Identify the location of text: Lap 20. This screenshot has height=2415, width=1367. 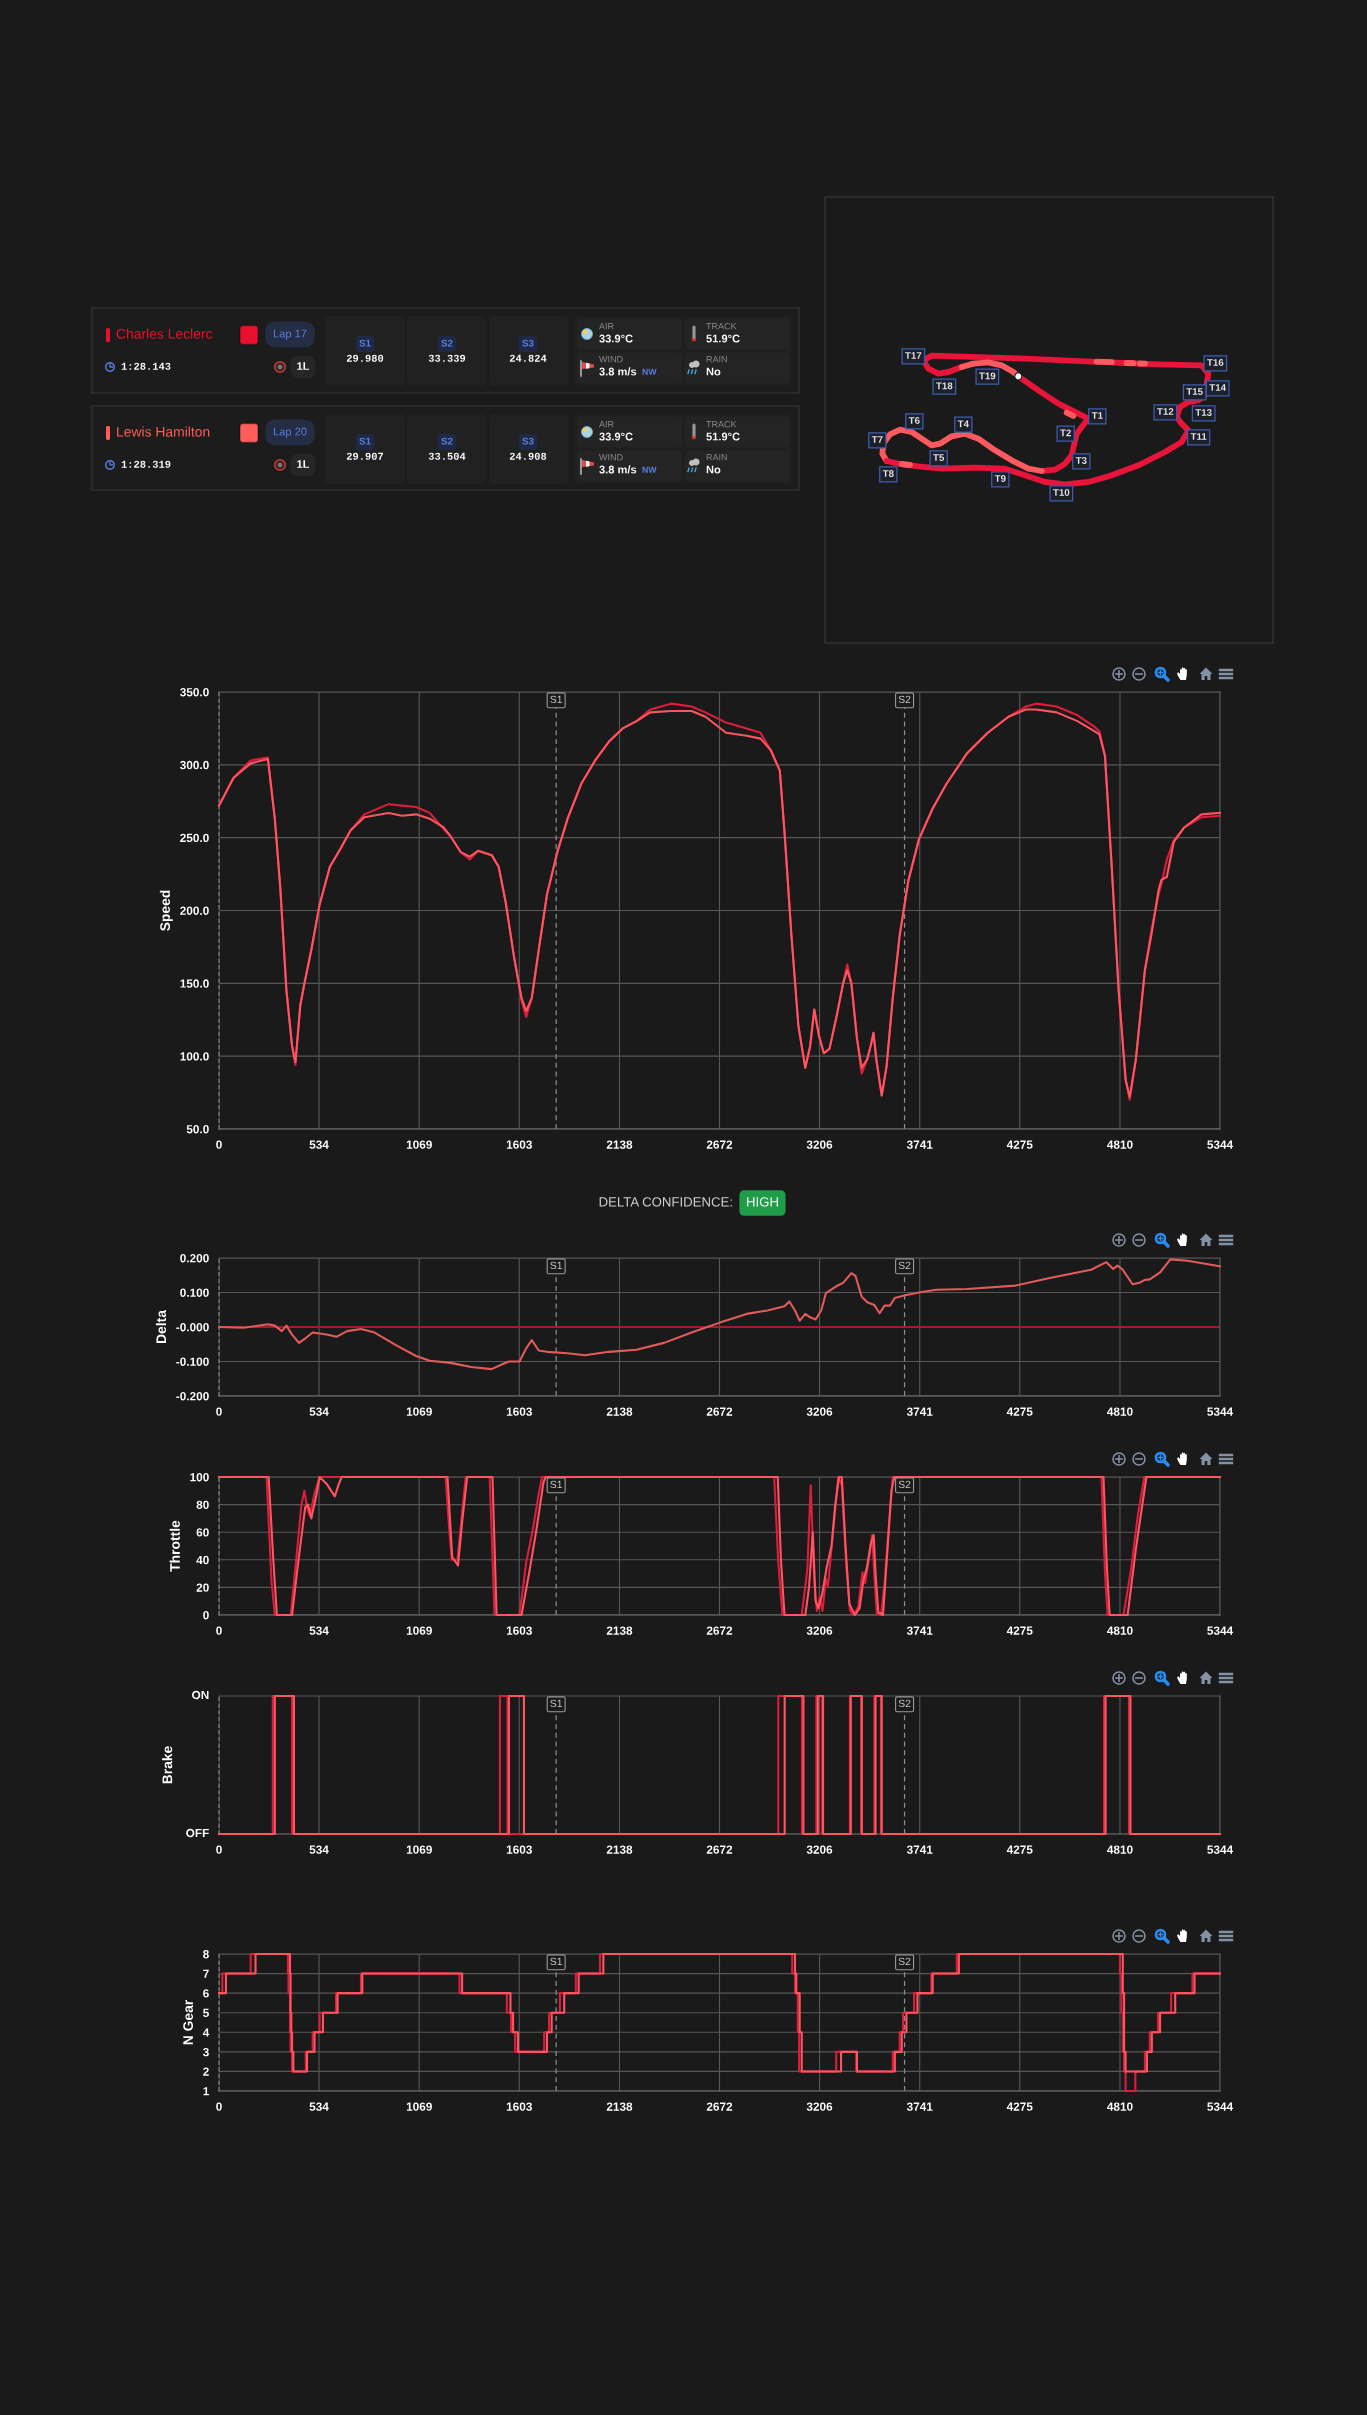
(290, 432).